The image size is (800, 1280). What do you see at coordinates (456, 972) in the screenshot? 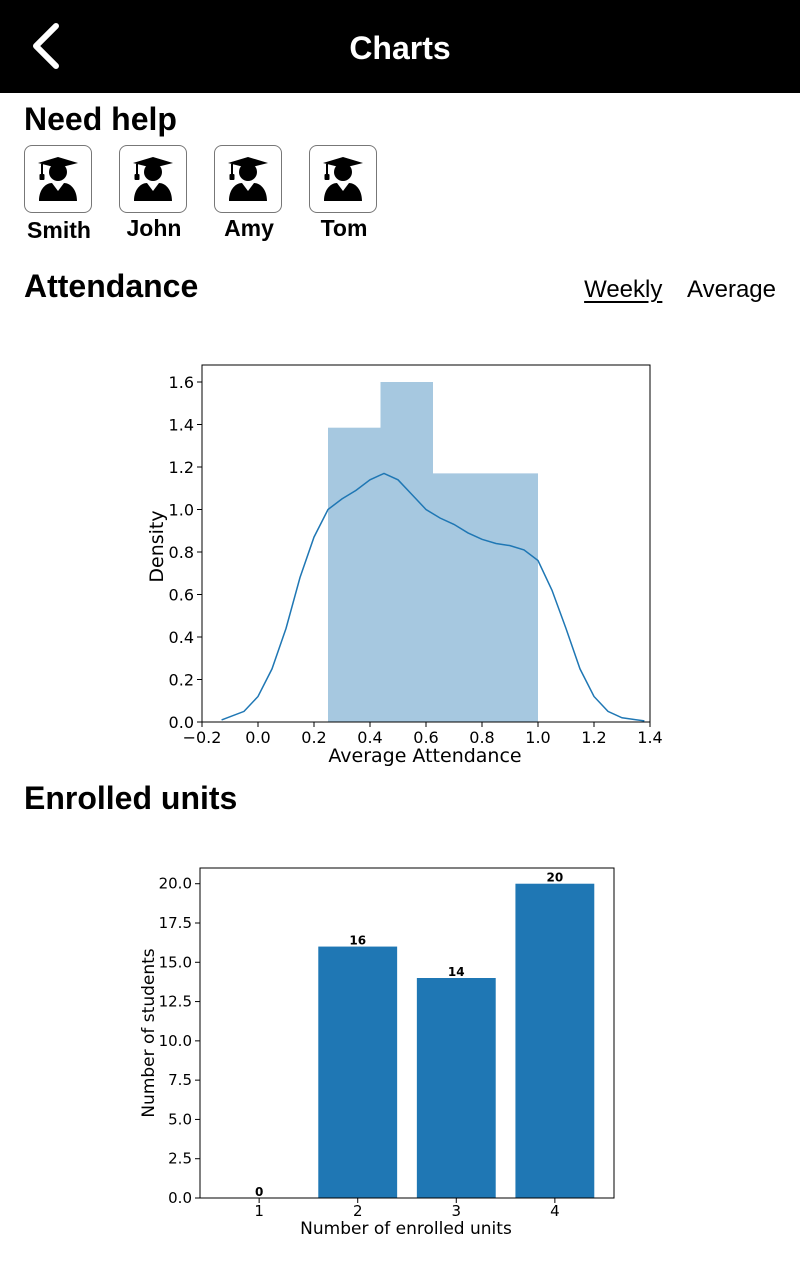
I see `data-label: 14` at bounding box center [456, 972].